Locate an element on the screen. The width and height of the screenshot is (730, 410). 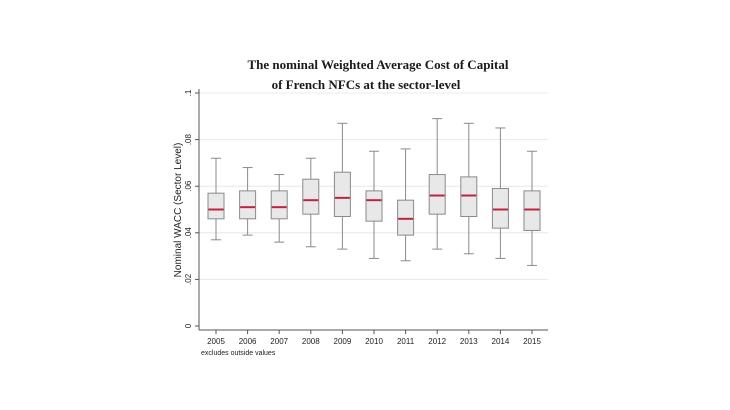
box-2007 is located at coordinates (279, 208).